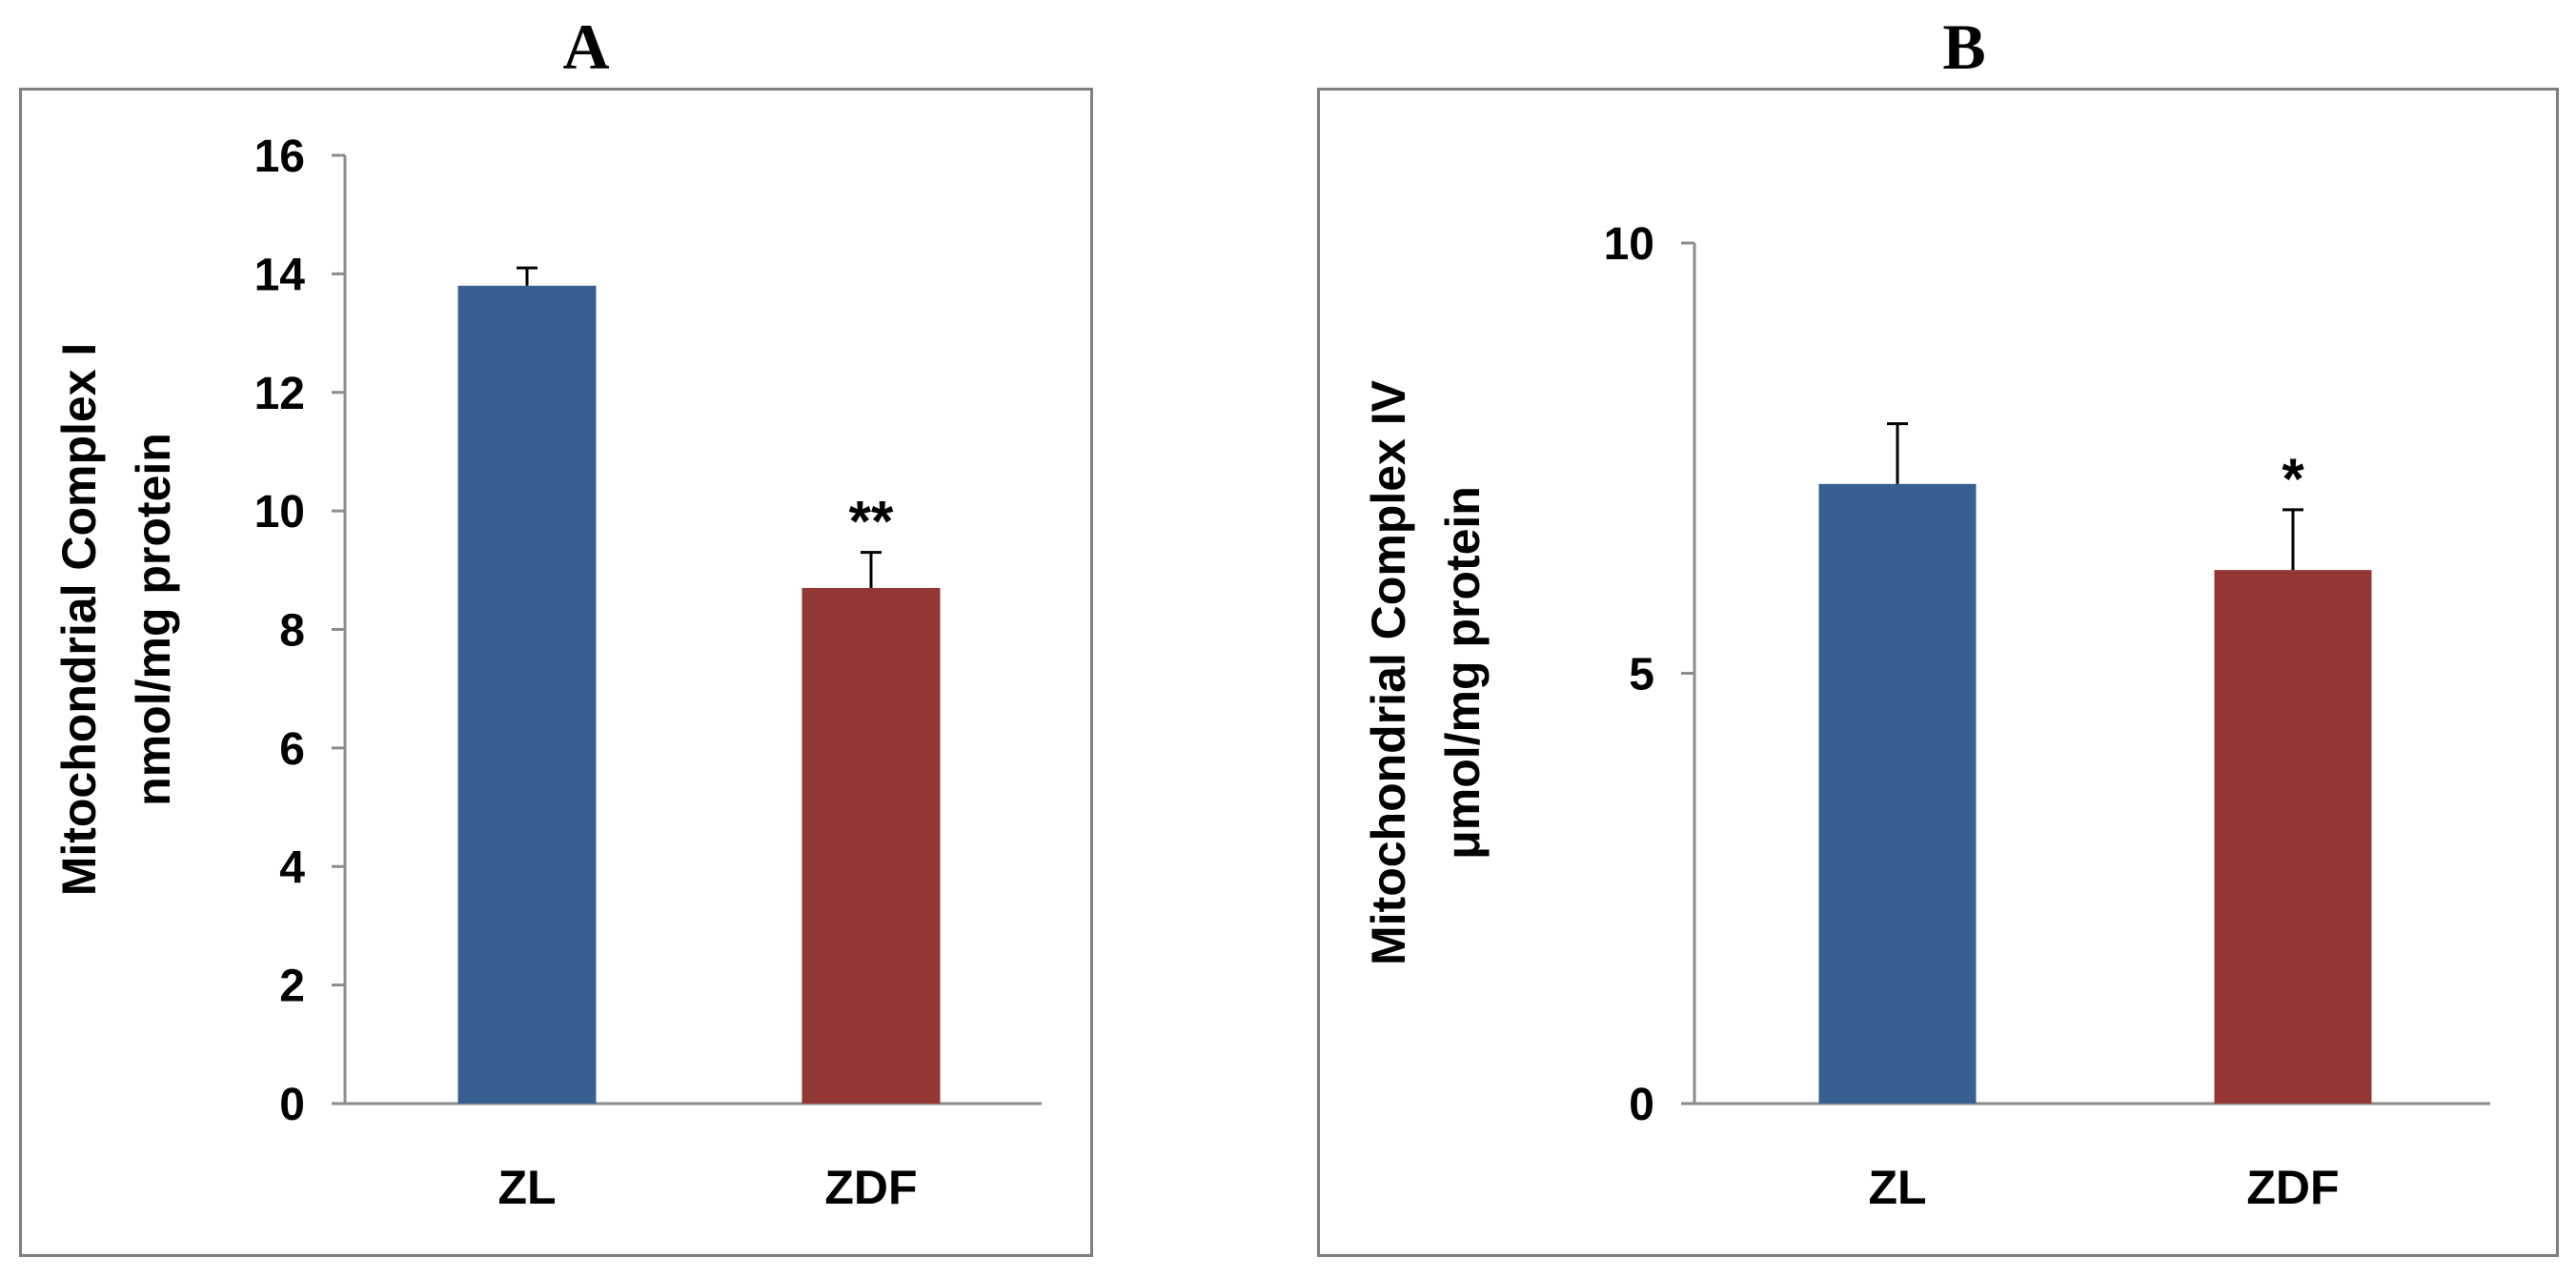  Describe the element at coordinates (292, 987) in the screenshot. I see `chart-a-ytick-label-1: 2` at that location.